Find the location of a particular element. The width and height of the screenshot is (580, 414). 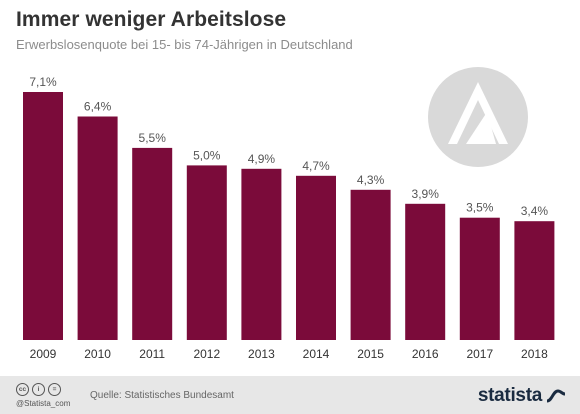

twitter-handle: @Statista_com is located at coordinates (43, 403).